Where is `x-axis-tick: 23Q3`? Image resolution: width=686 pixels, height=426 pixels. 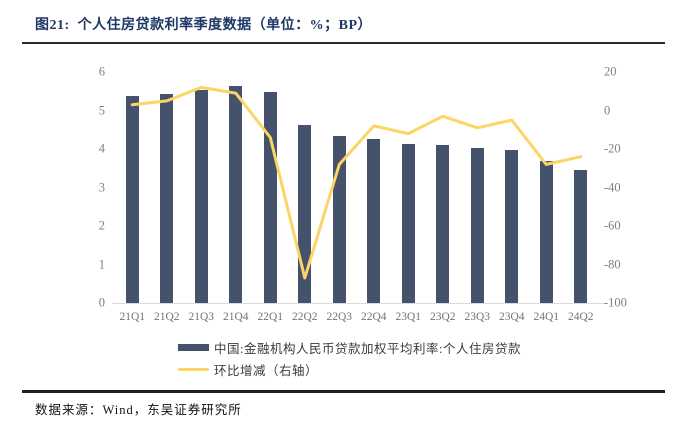 x-axis-tick: 23Q3 is located at coordinates (477, 317).